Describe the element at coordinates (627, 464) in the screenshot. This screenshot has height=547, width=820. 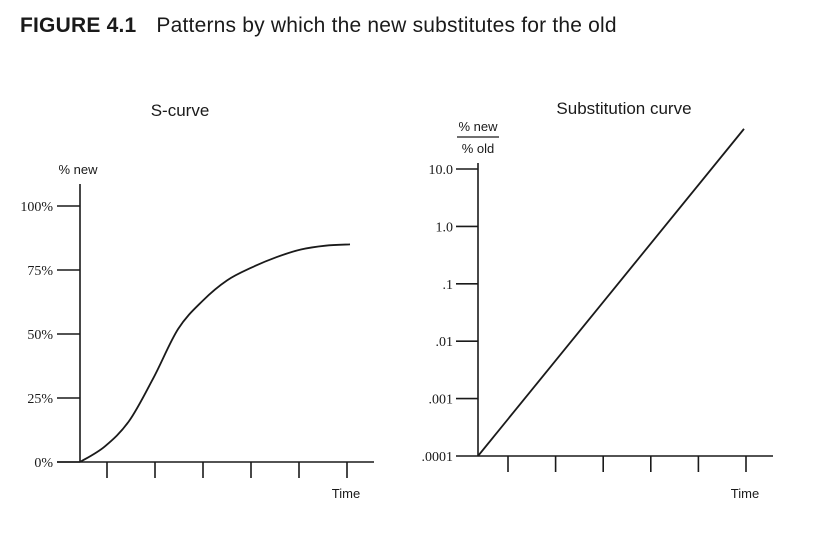
I see `substitution-x-ticks` at that location.